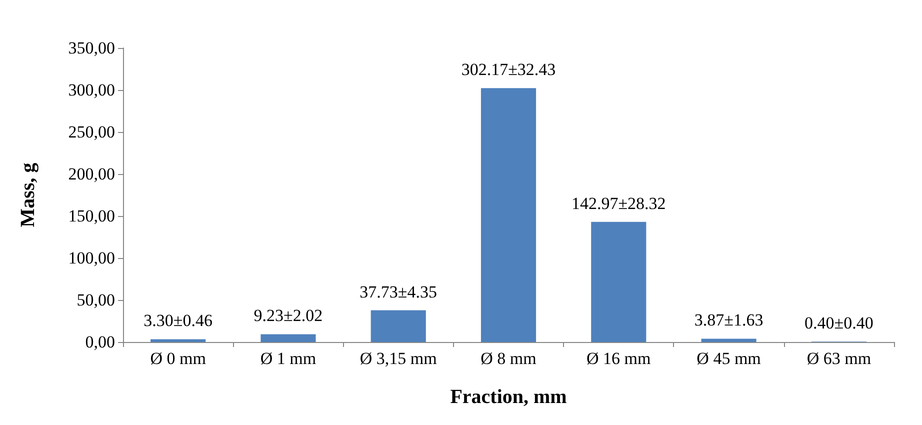 The image size is (922, 425). What do you see at coordinates (508, 358) in the screenshot?
I see `x-tick-label: Ø 8 mm` at bounding box center [508, 358].